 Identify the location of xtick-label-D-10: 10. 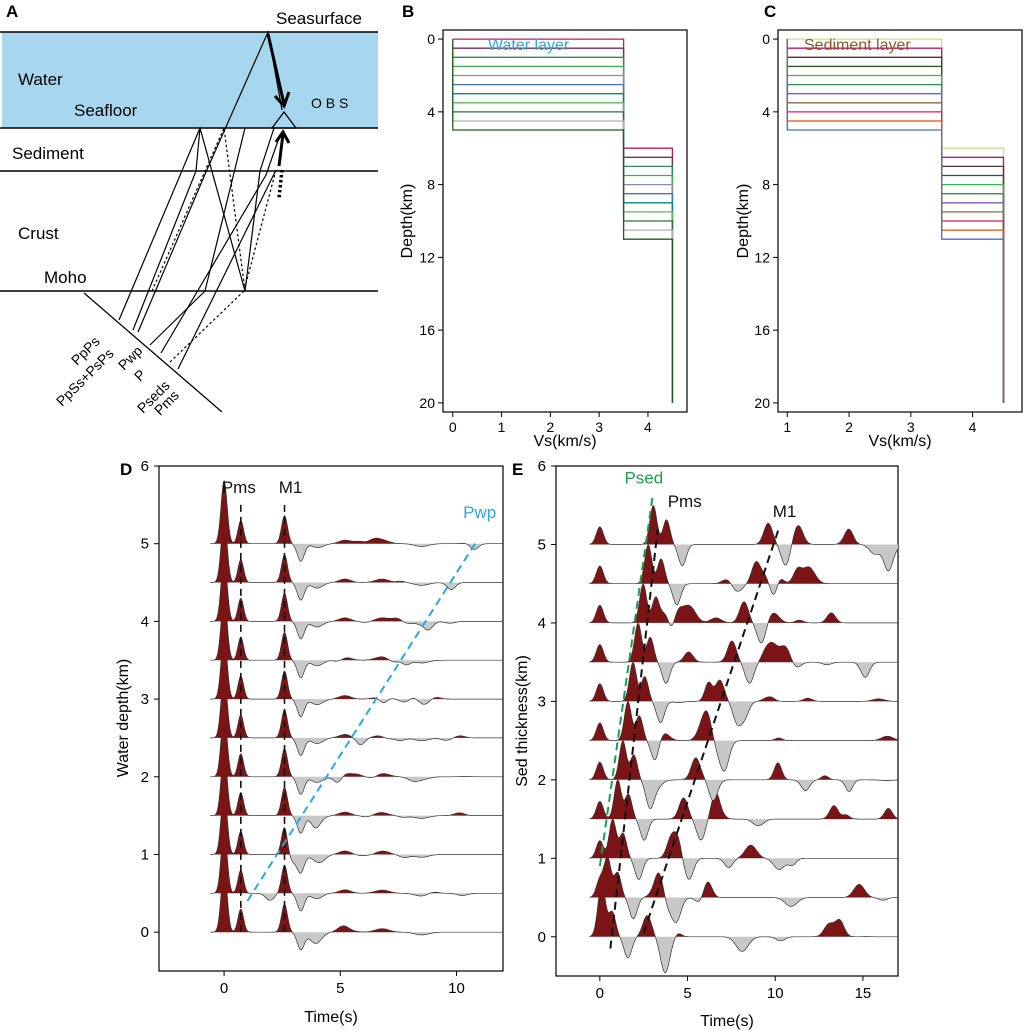
(456, 988).